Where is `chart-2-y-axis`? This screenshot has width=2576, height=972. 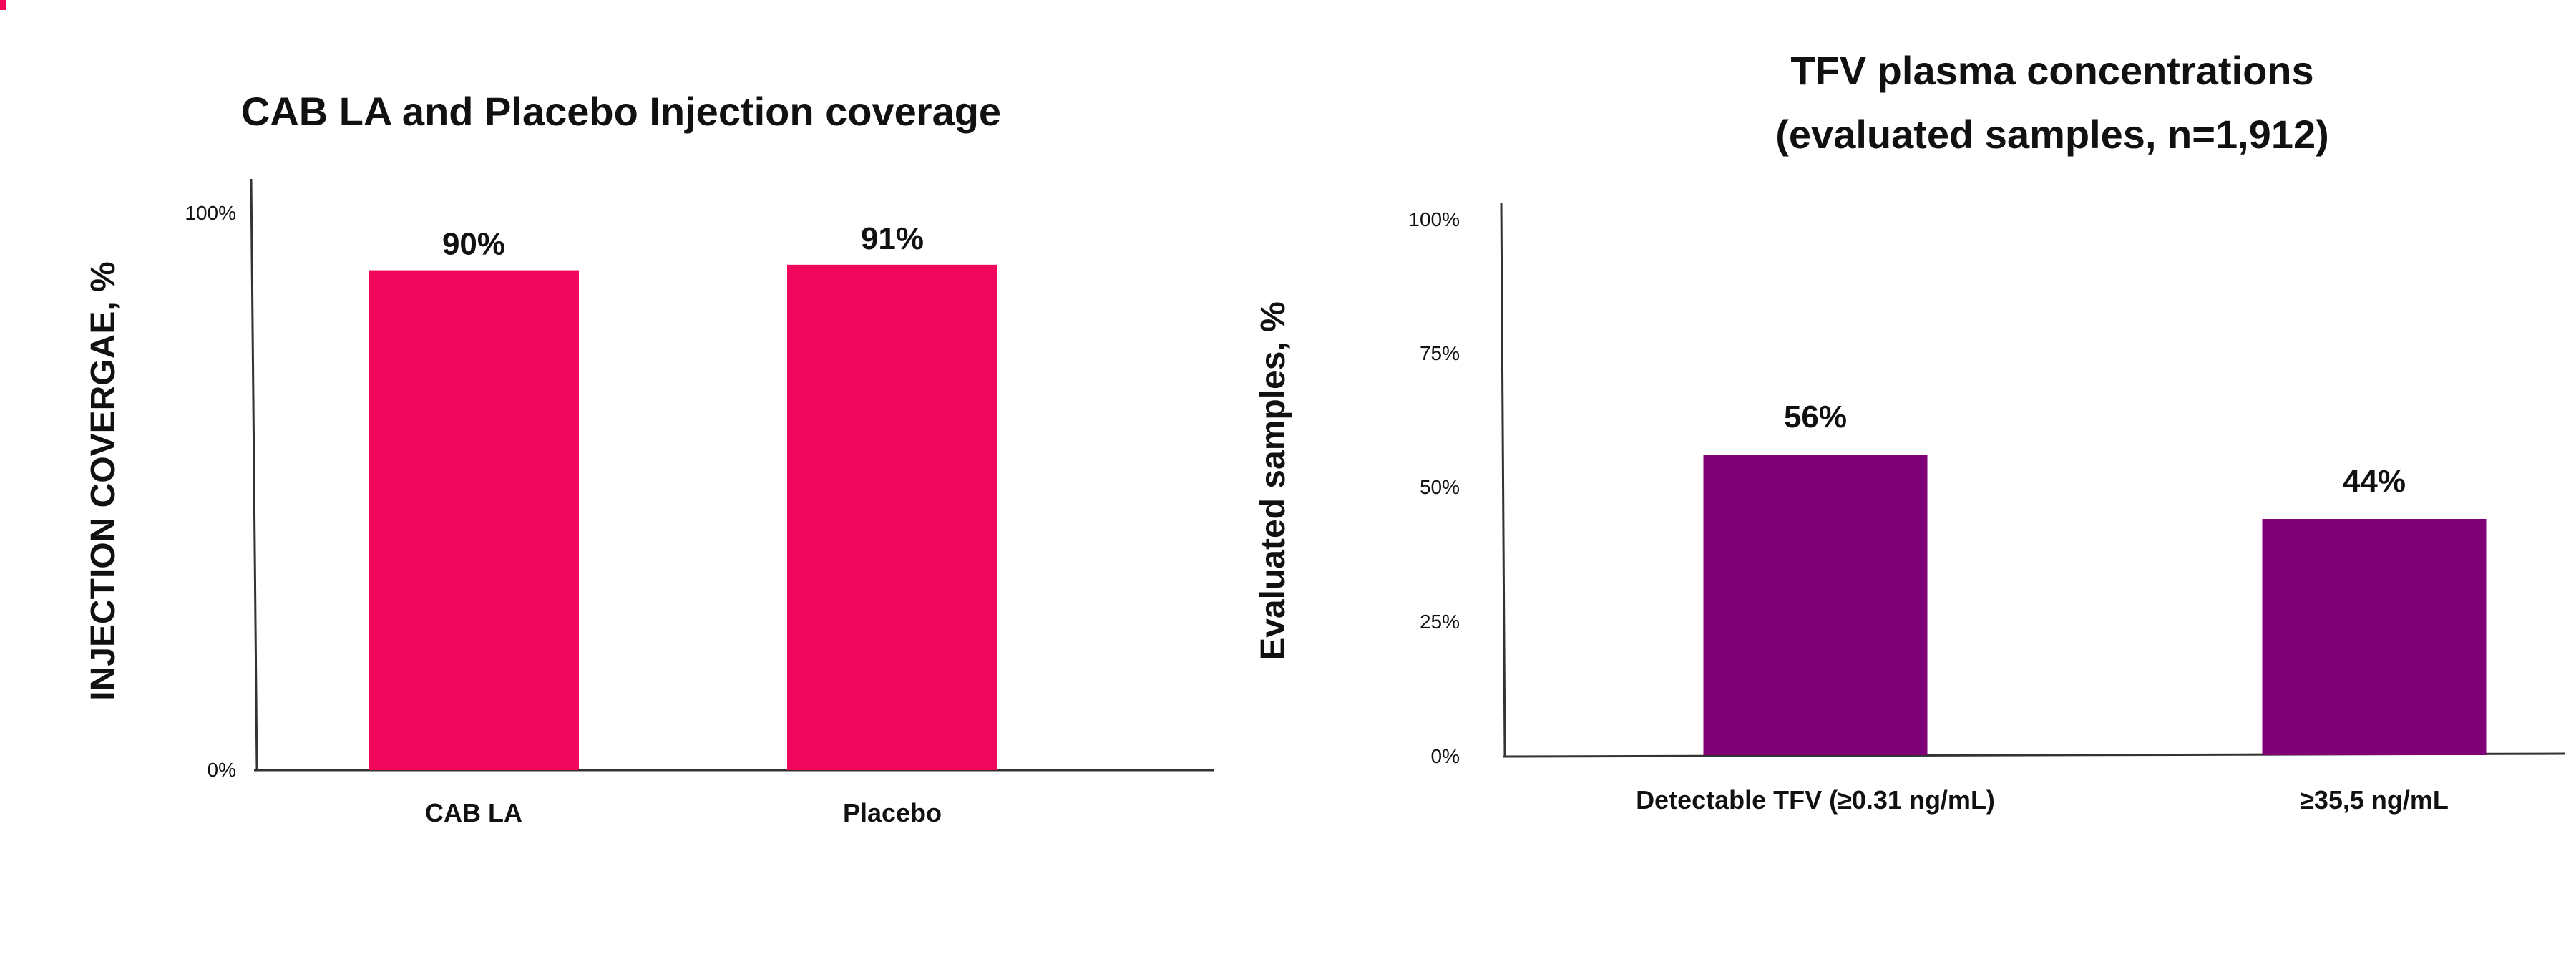
chart-2-y-axis is located at coordinates (1503, 479).